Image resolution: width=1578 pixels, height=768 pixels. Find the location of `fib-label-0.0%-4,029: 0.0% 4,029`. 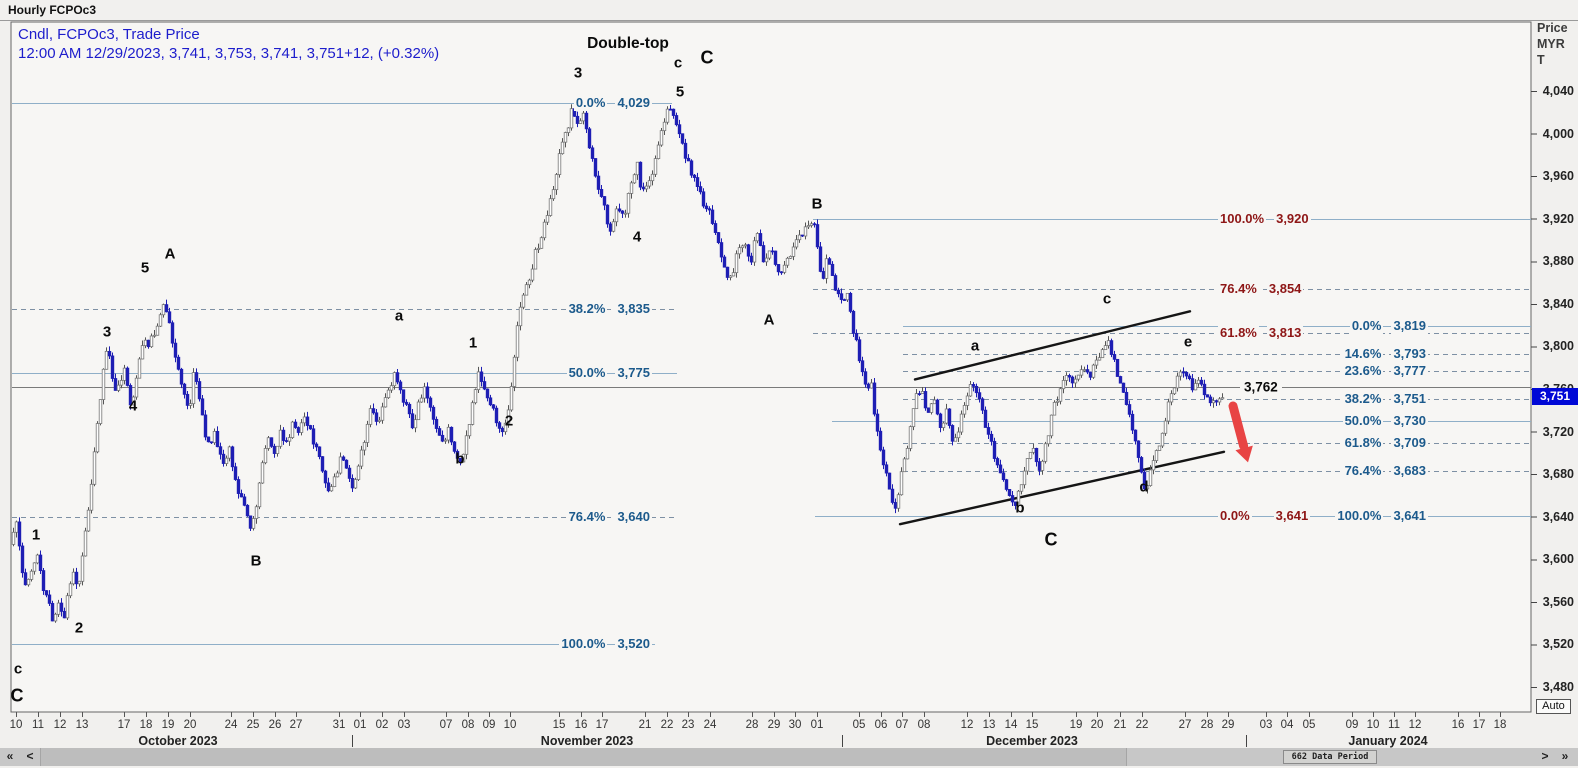

fib-label-0.0%-4,029: 0.0% 4,029 is located at coordinates (612, 102).